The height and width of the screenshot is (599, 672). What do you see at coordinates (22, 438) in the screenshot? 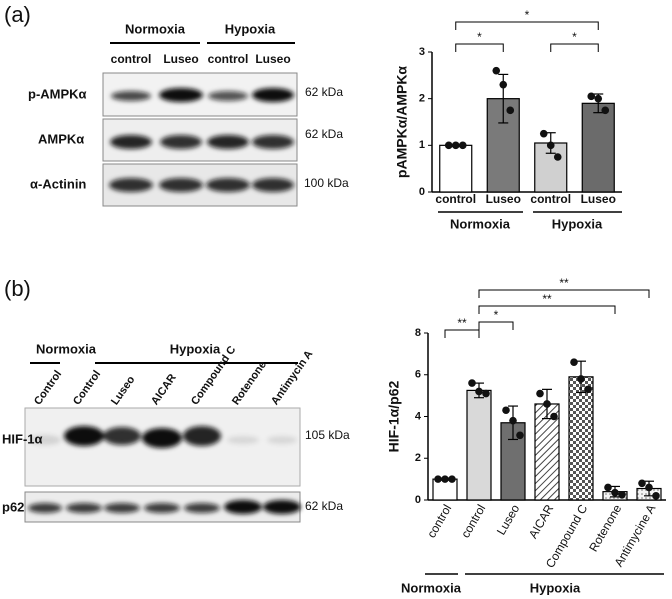
I see `row-label: HIF-1α` at bounding box center [22, 438].